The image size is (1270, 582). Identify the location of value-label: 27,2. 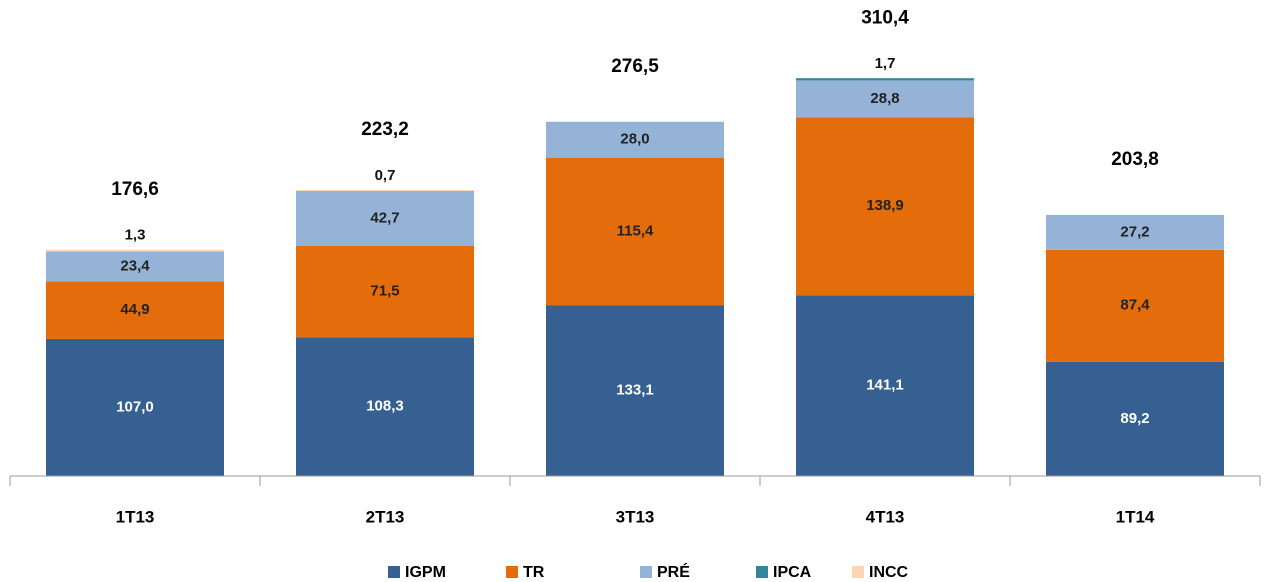
(1134, 231).